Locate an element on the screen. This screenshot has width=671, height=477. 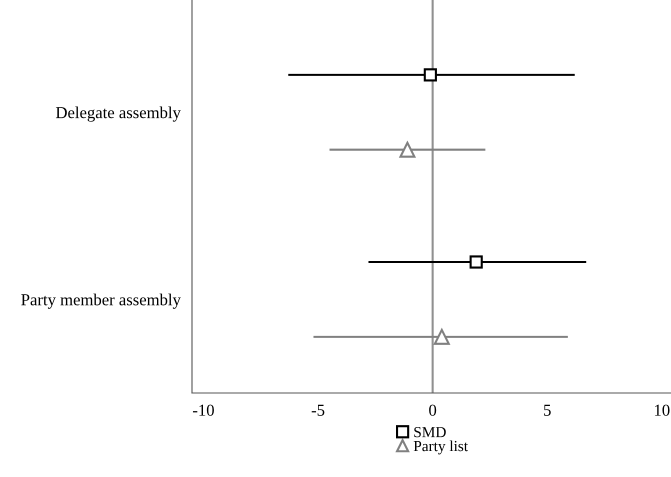
x-tick-label: 5 is located at coordinates (547, 410).